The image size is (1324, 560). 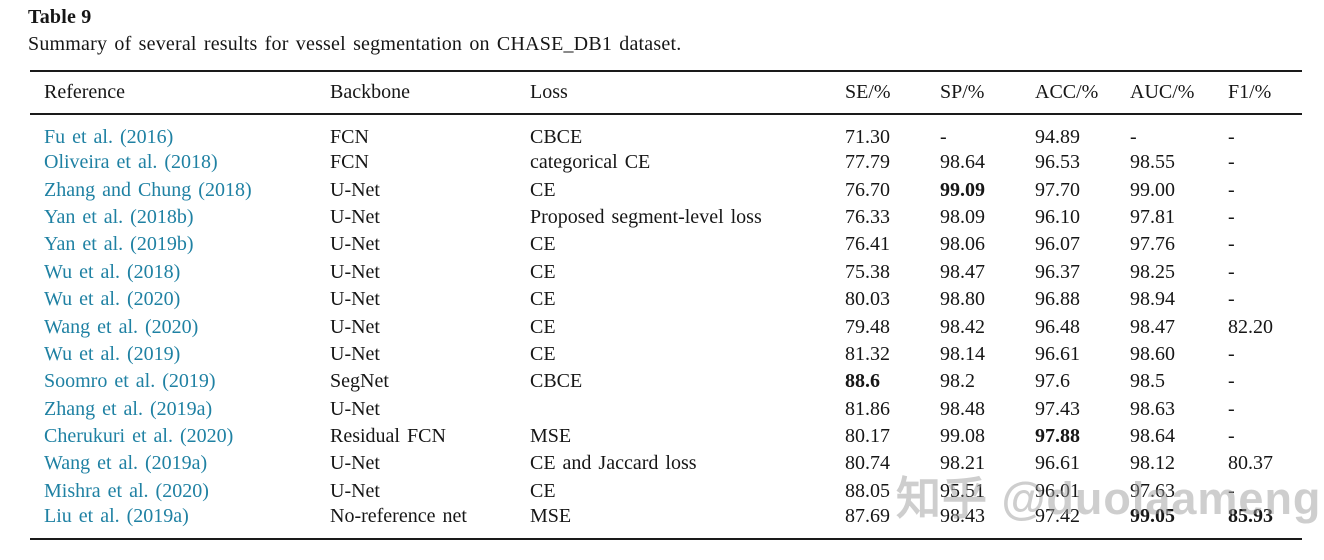 What do you see at coordinates (867, 271) in the screenshot?
I see `cell-se: 75.38` at bounding box center [867, 271].